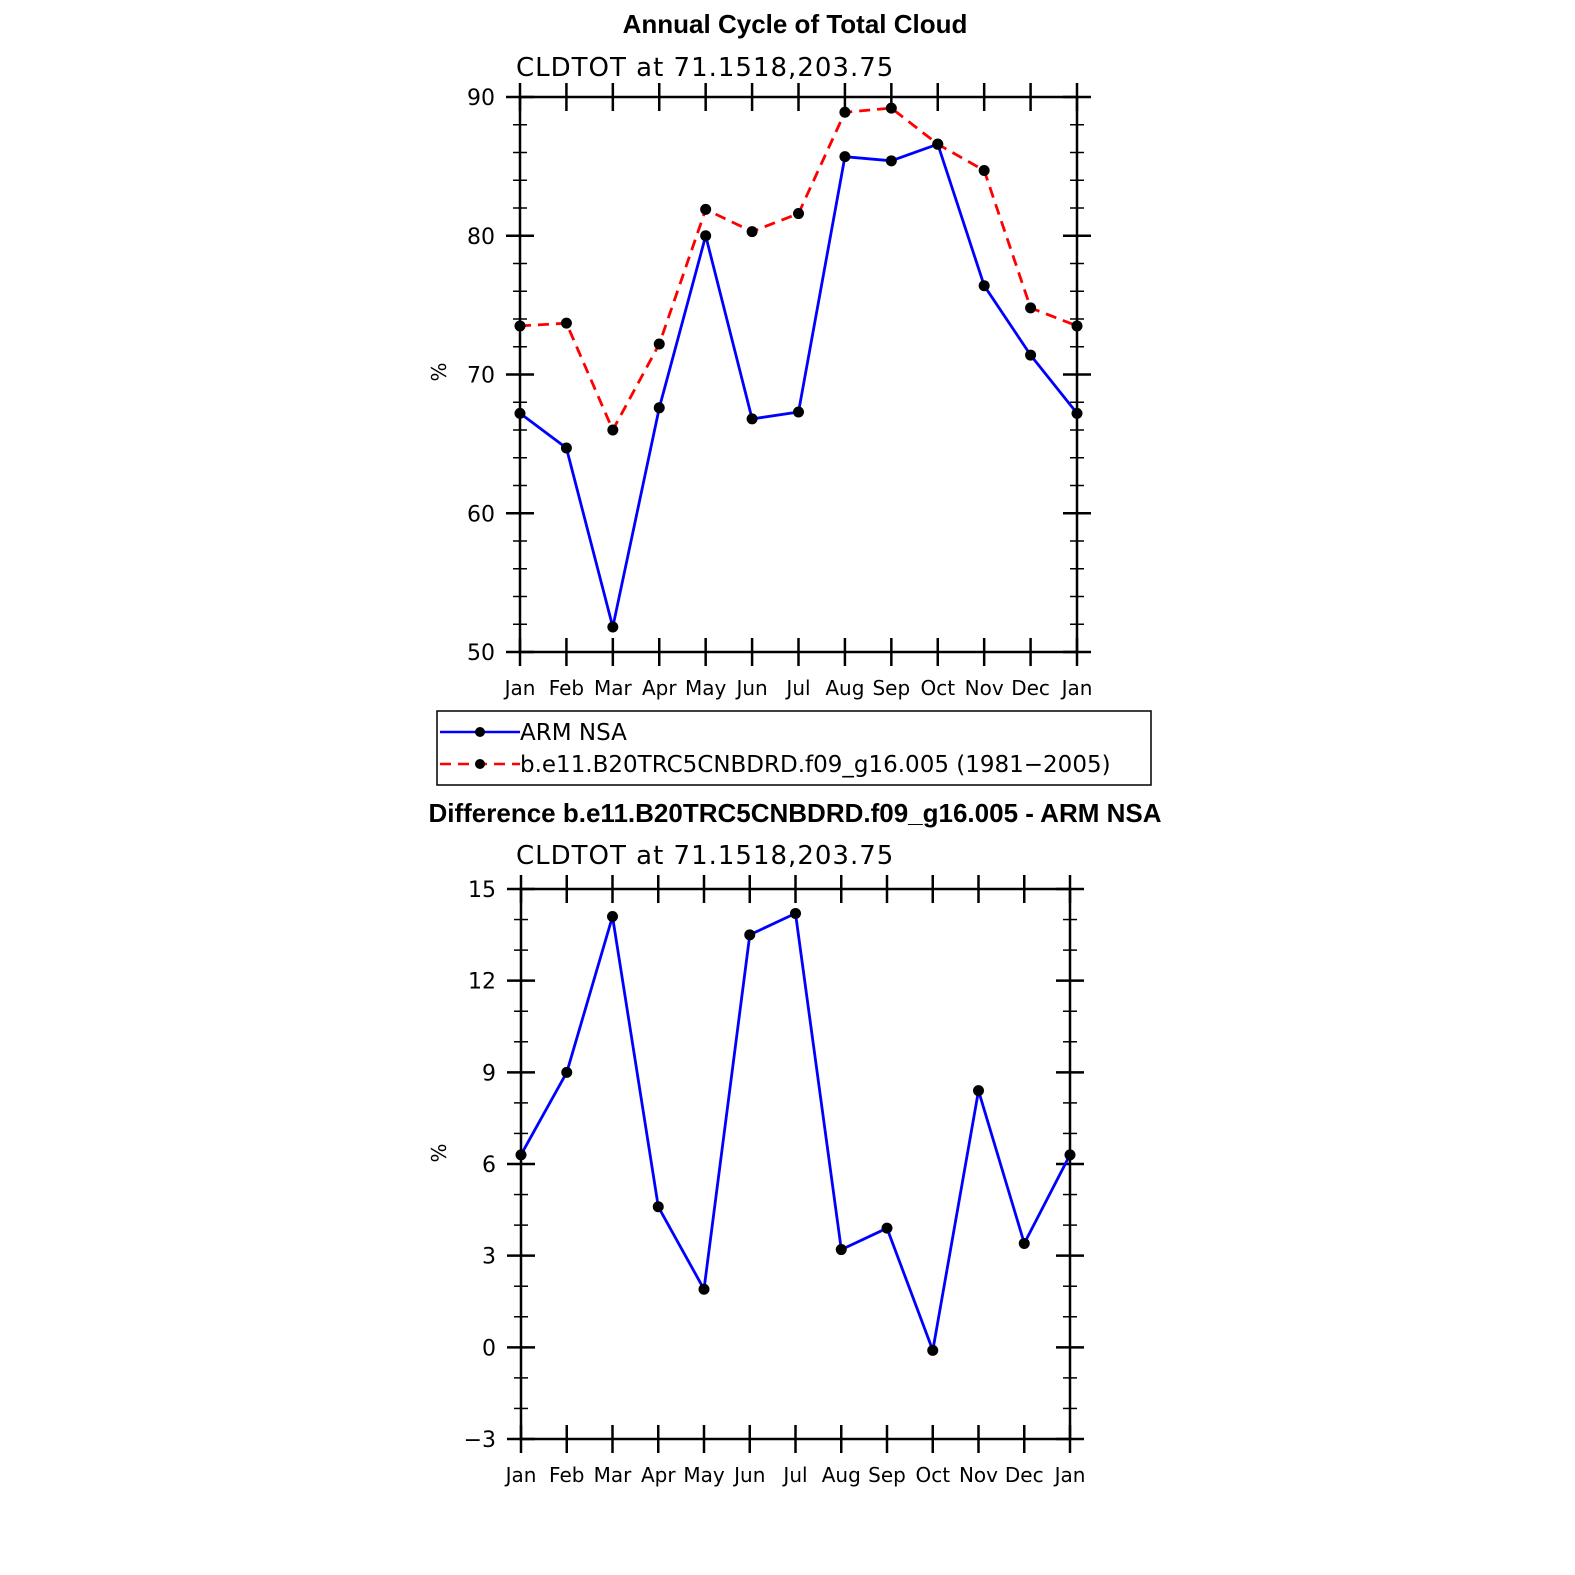 The image size is (1575, 1575). What do you see at coordinates (482, 982) in the screenshot?
I see `y-tick-label: 12` at bounding box center [482, 982].